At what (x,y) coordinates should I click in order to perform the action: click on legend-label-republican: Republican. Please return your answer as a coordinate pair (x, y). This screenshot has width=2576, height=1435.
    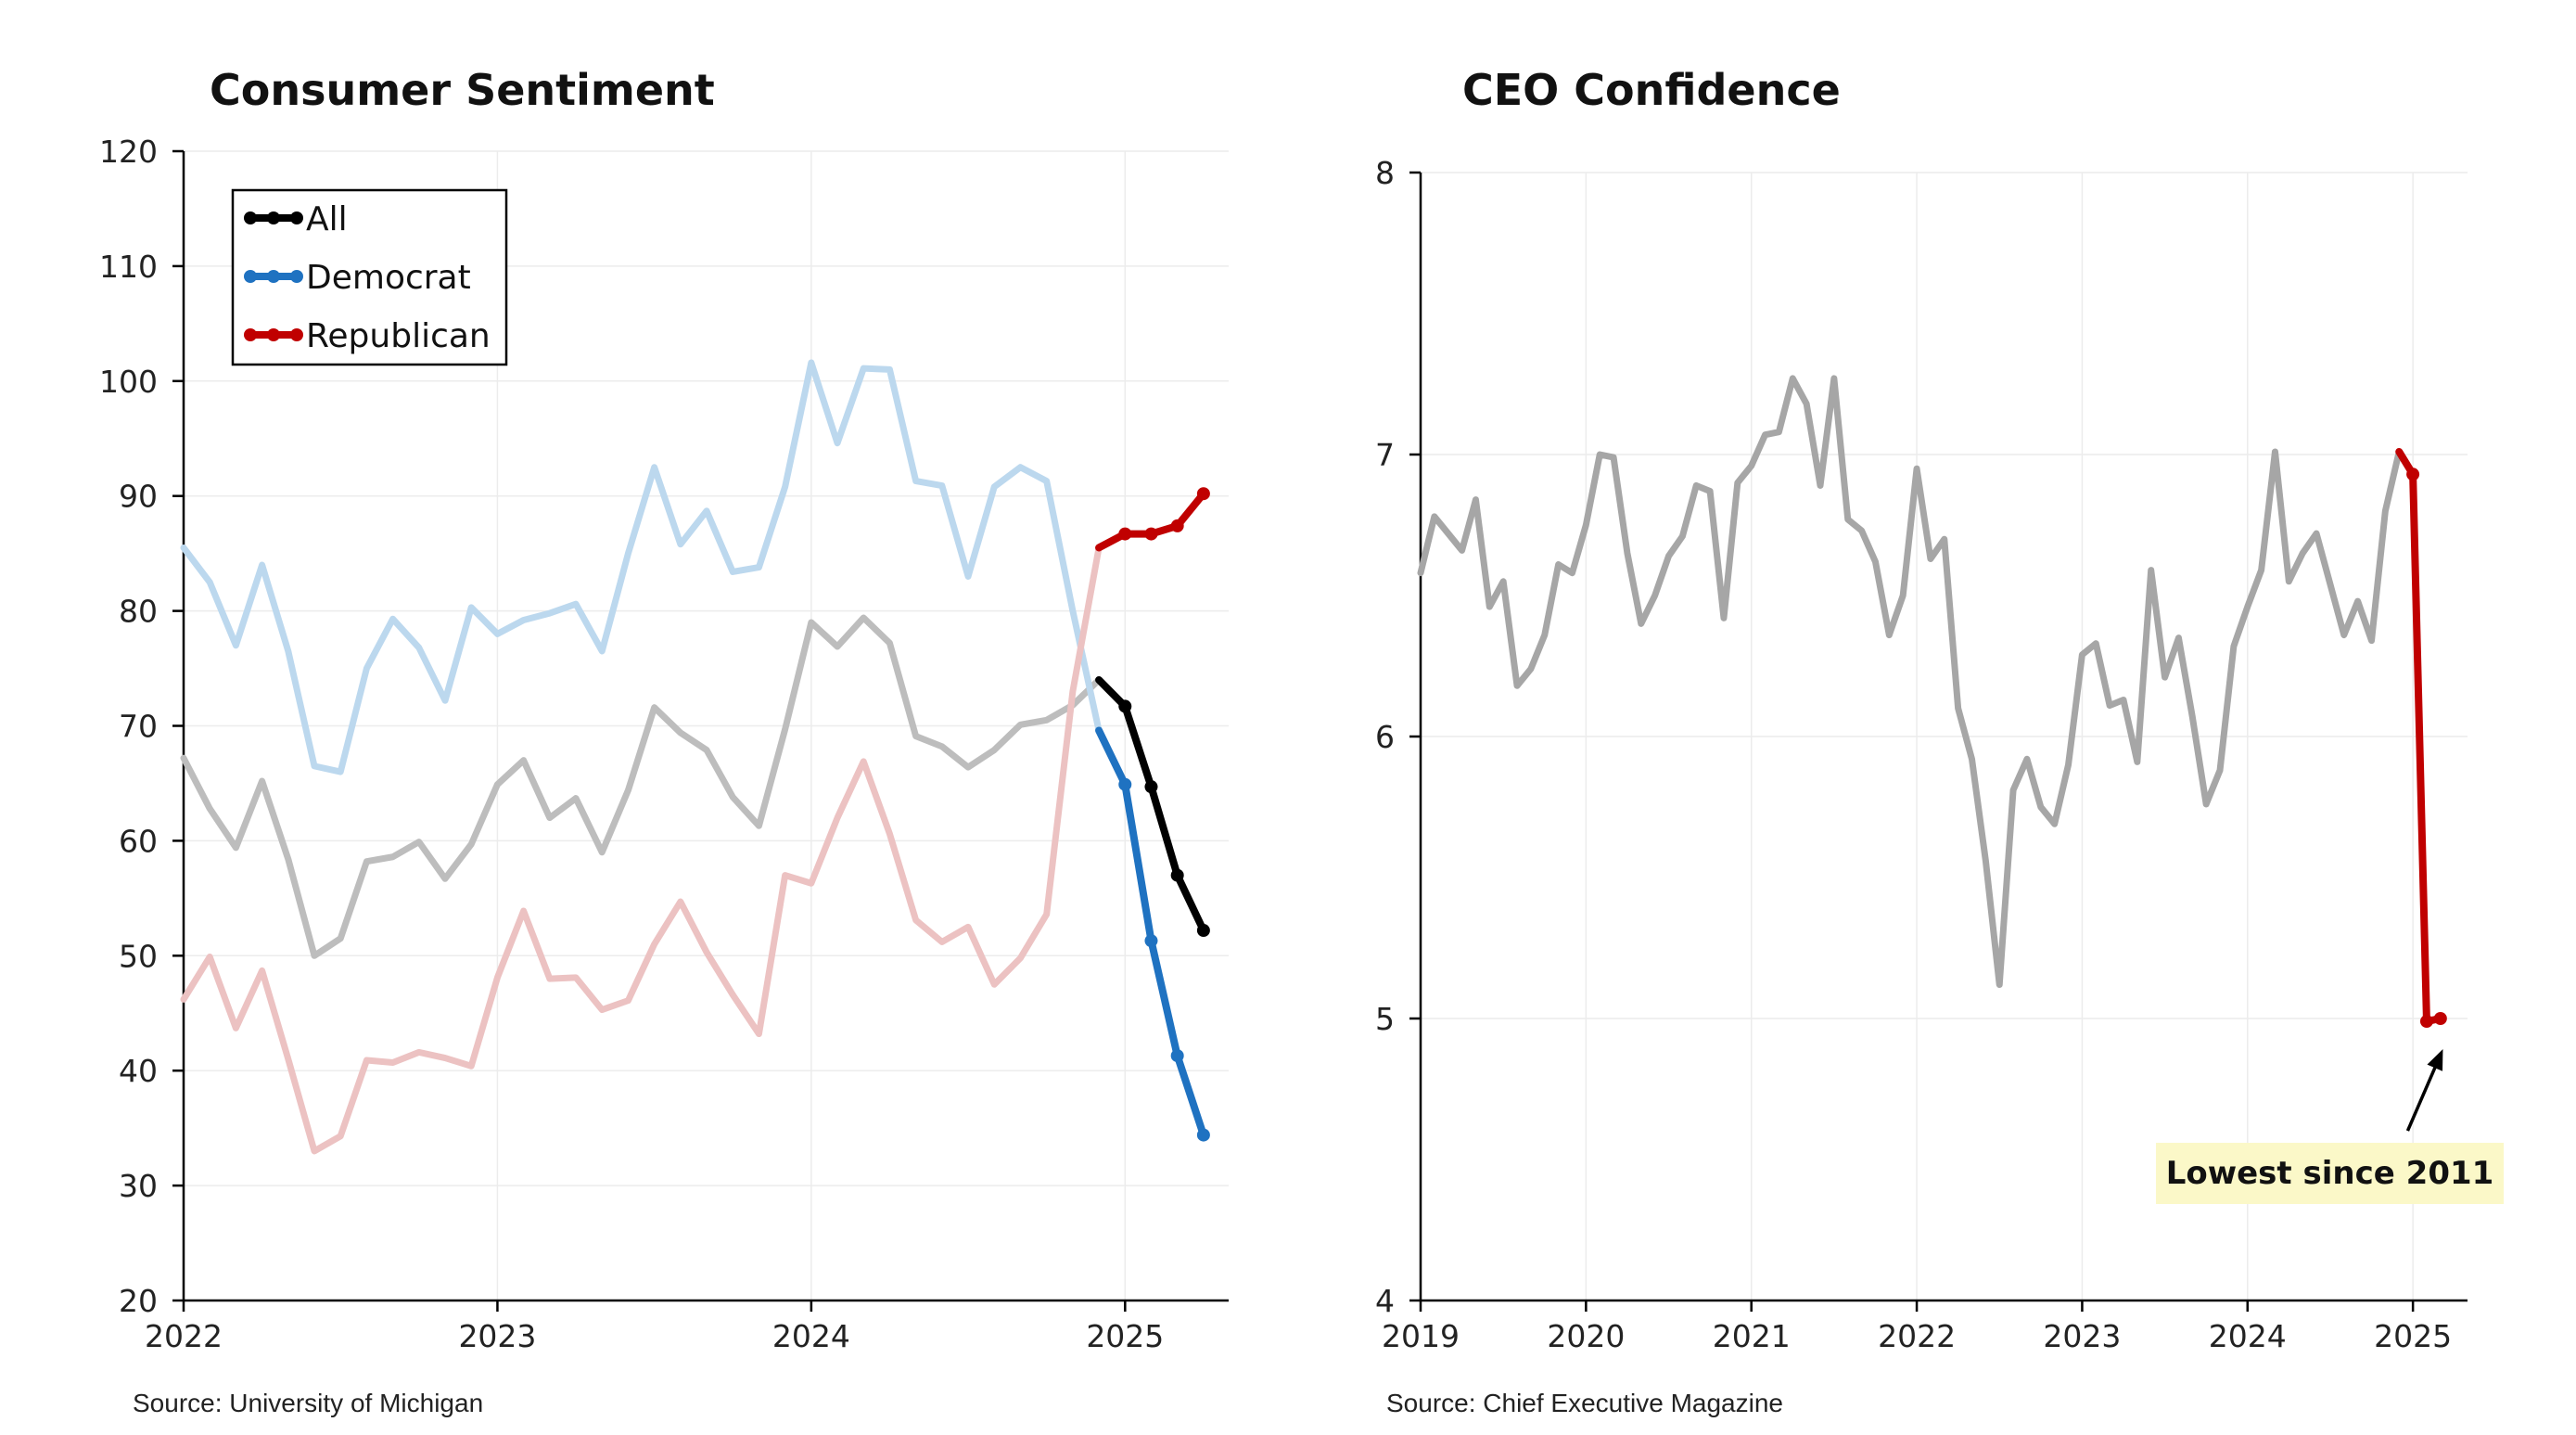
    Looking at the image, I should click on (398, 336).